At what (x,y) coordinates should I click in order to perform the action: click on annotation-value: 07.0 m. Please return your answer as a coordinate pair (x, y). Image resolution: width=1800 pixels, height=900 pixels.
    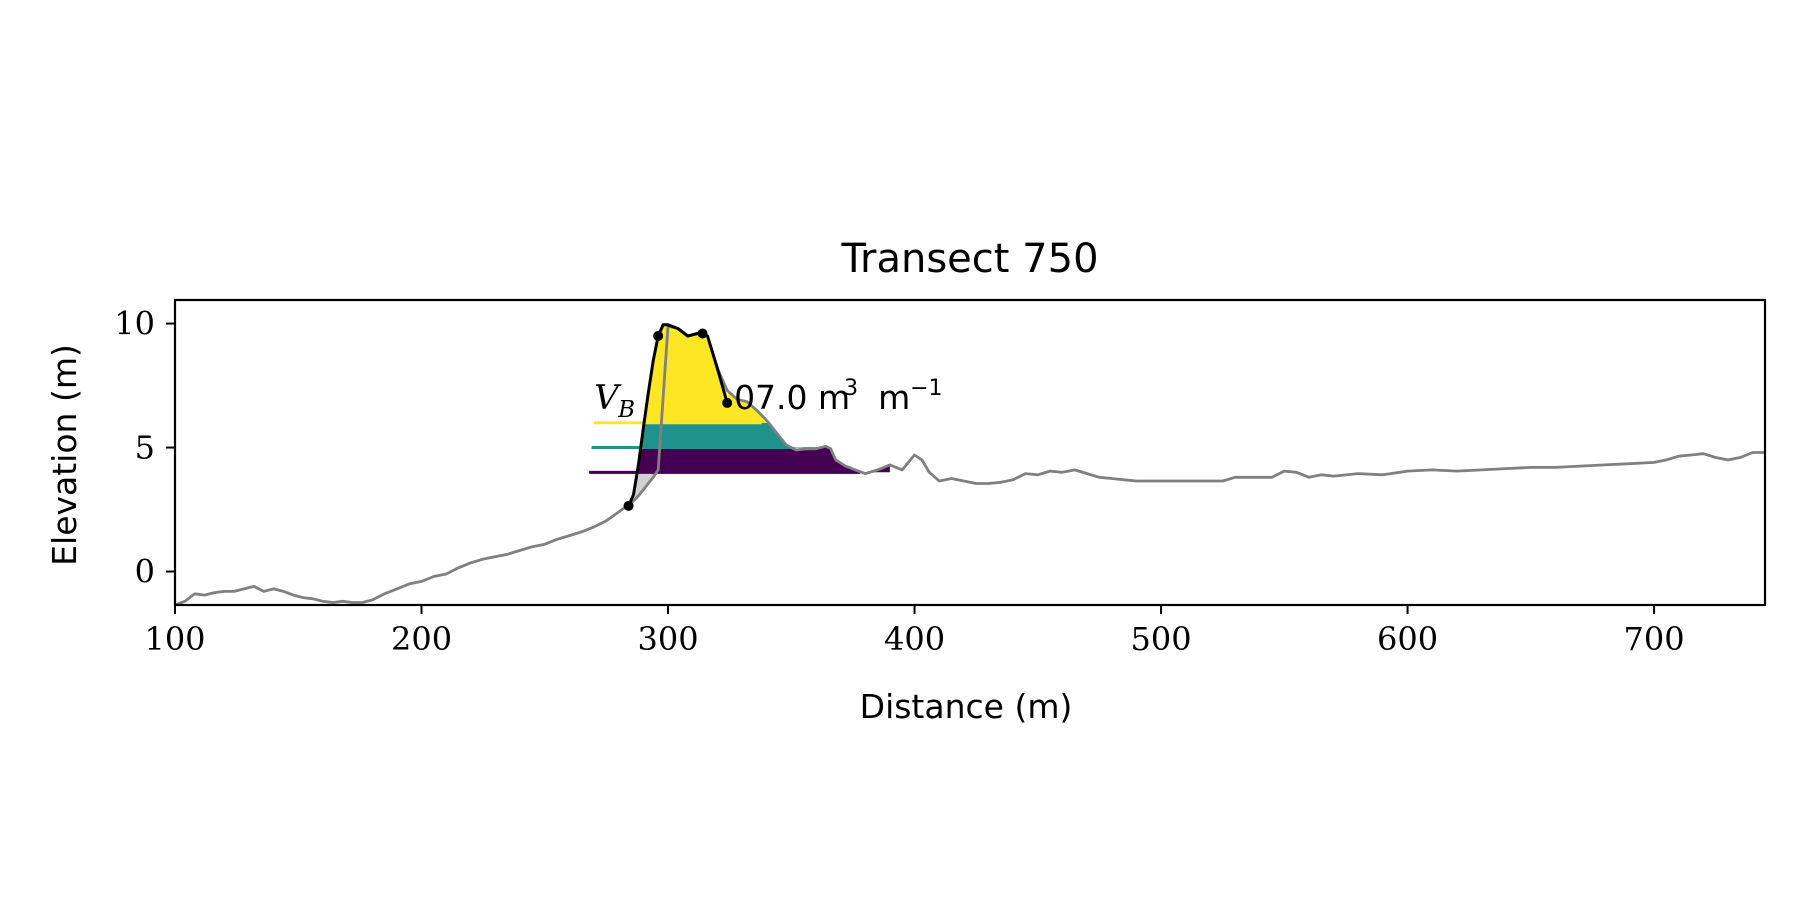
    Looking at the image, I should click on (792, 397).